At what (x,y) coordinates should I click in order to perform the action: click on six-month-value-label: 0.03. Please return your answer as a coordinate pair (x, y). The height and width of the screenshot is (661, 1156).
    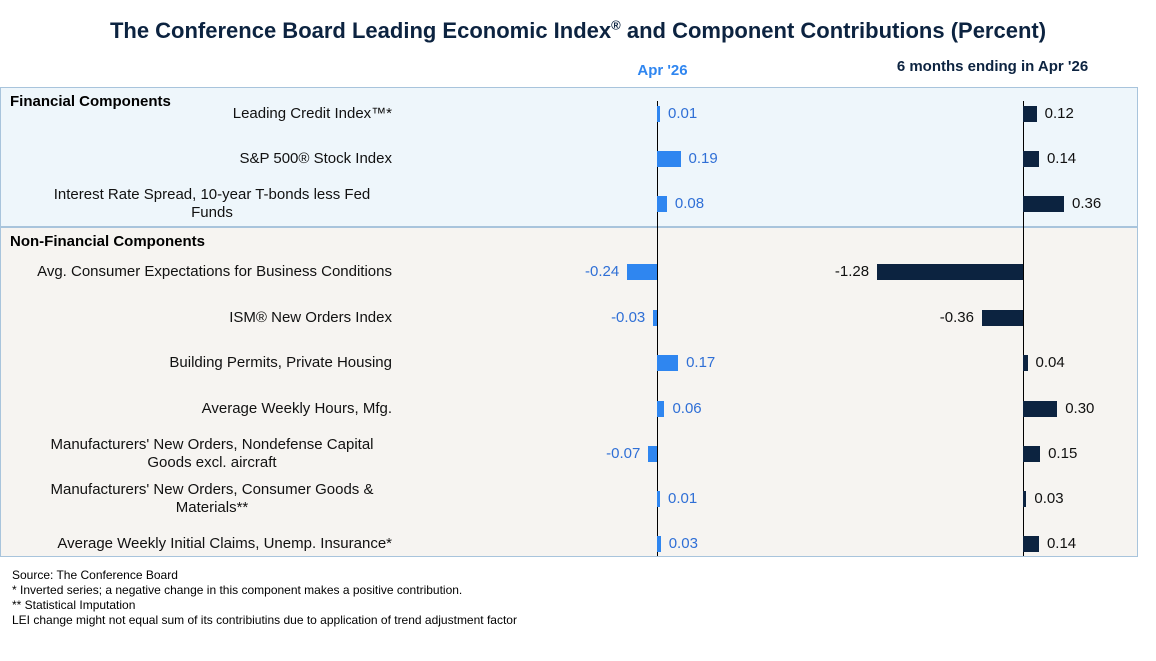
    Looking at the image, I should click on (1049, 498).